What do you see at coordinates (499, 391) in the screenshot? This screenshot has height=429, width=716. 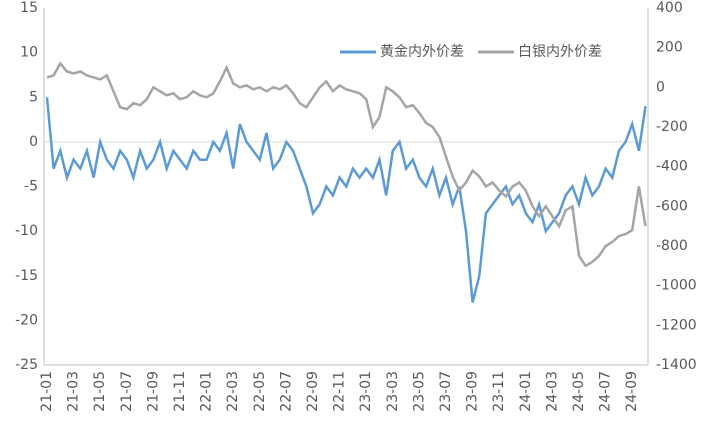 I see `x-tick-label: 23-11` at bounding box center [499, 391].